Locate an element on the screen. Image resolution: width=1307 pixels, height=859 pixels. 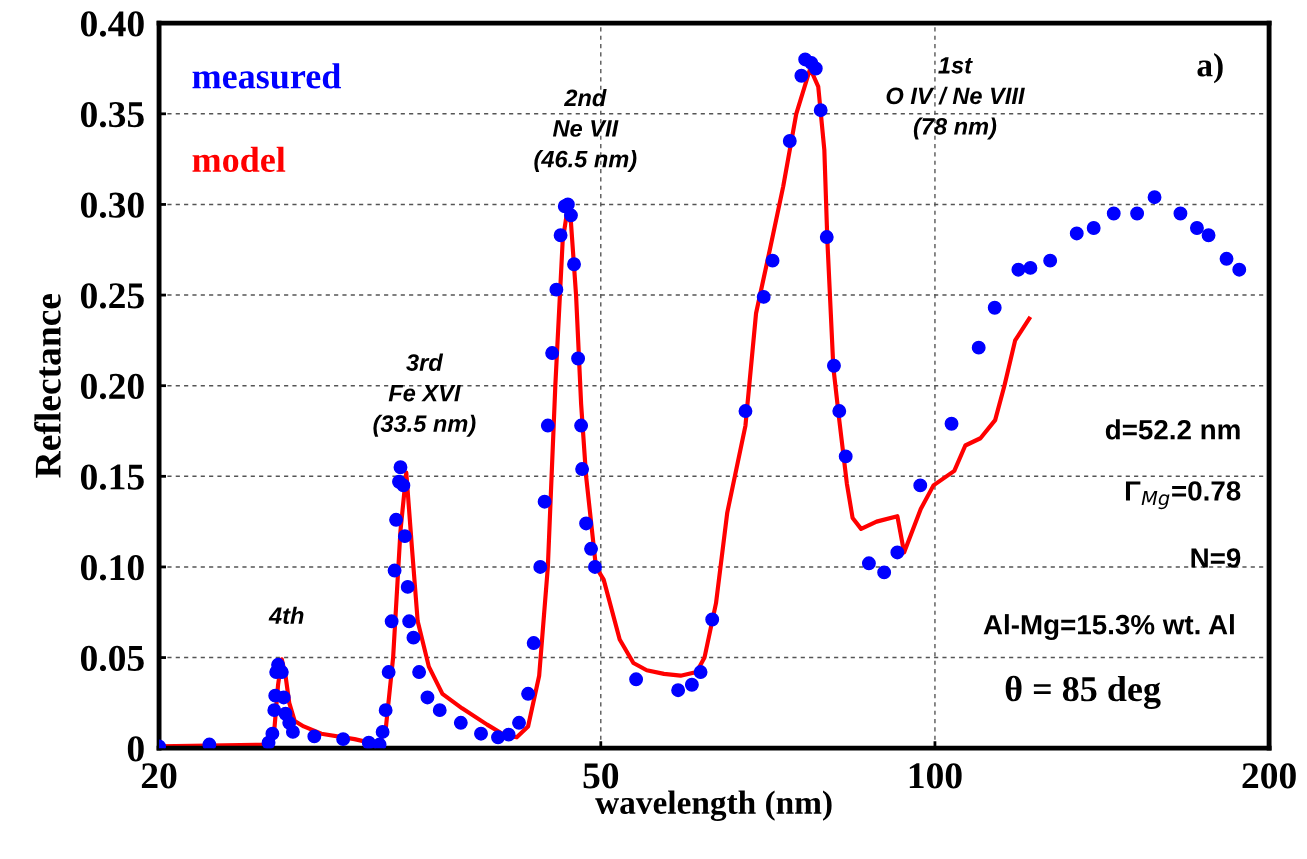
x-tick-label: 200 is located at coordinates (1269, 776).